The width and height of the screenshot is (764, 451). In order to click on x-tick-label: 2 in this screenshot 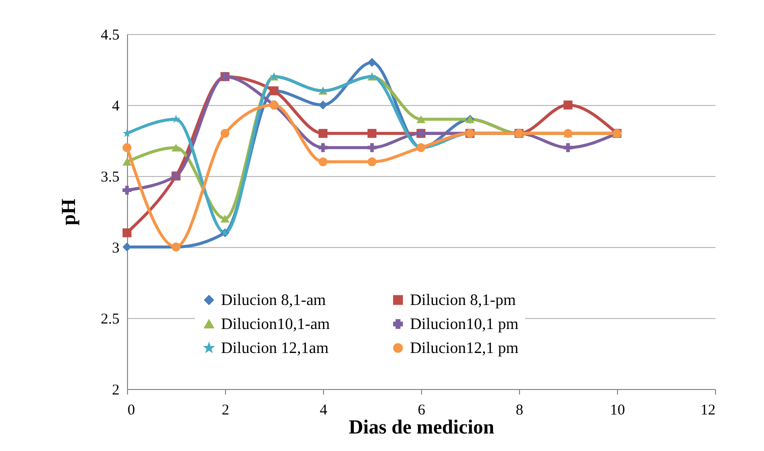, I will do `click(226, 410)`.